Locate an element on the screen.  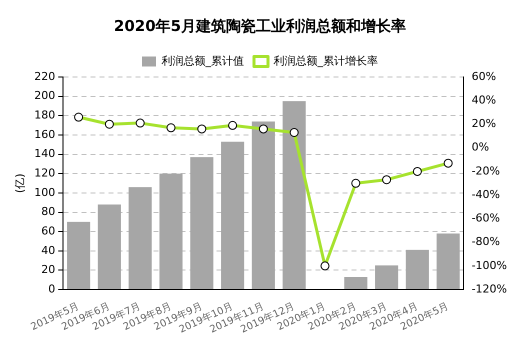
y2-tick-label: 40% is located at coordinates (484, 99).